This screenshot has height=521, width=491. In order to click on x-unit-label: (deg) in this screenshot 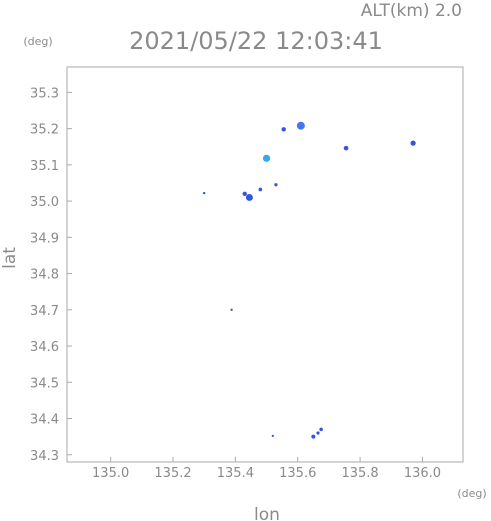, I will do `click(471, 493)`.